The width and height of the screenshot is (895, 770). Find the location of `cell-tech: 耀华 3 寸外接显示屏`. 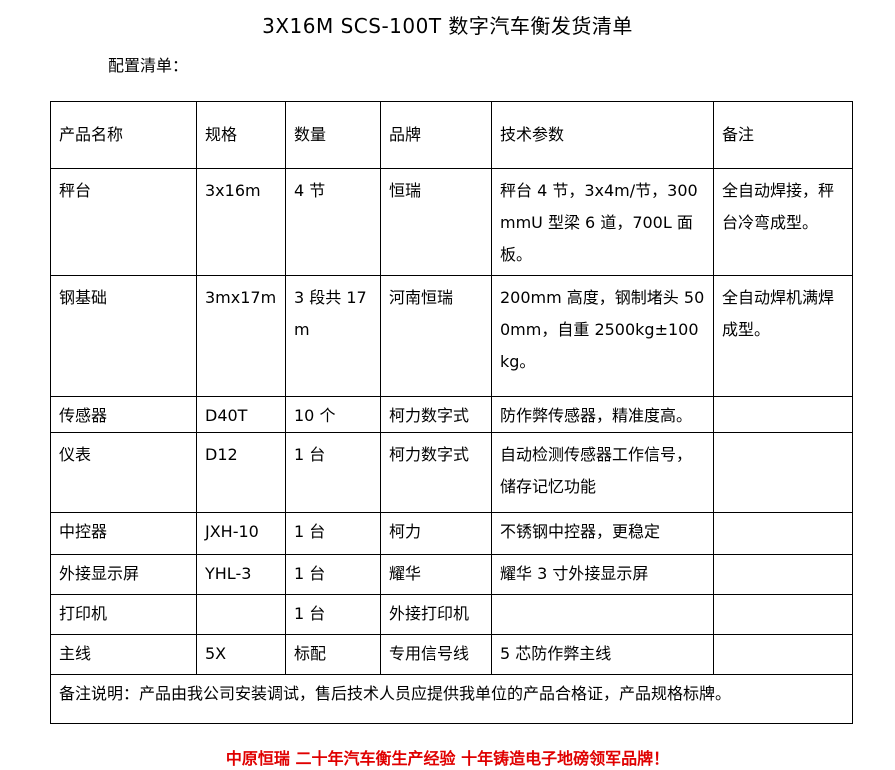

cell-tech: 耀华 3 寸外接显示屏 is located at coordinates (602, 574).